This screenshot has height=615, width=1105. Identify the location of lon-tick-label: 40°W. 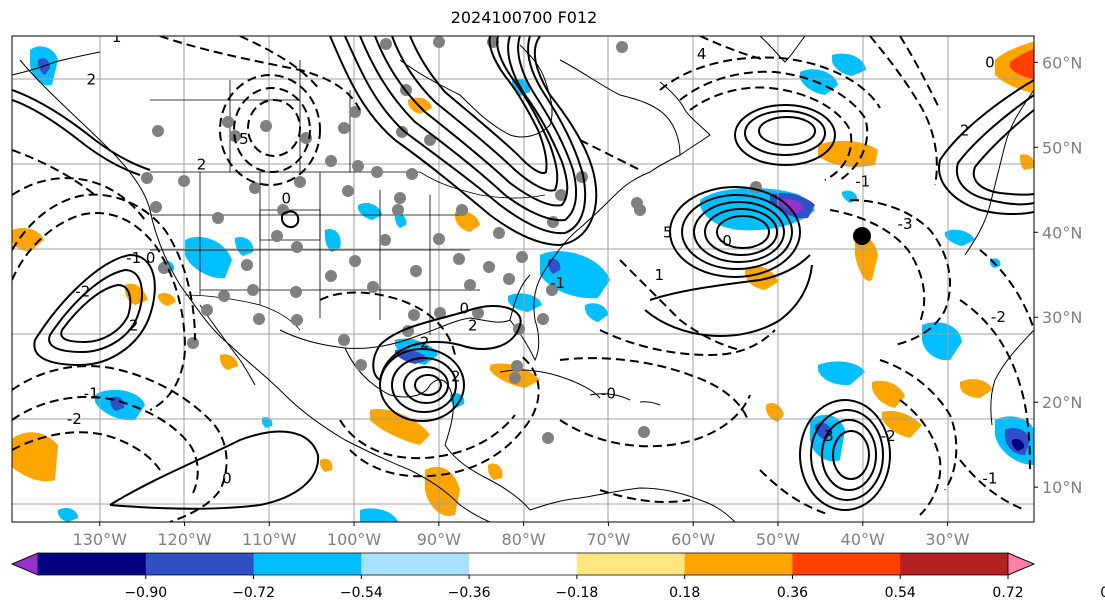
(863, 539).